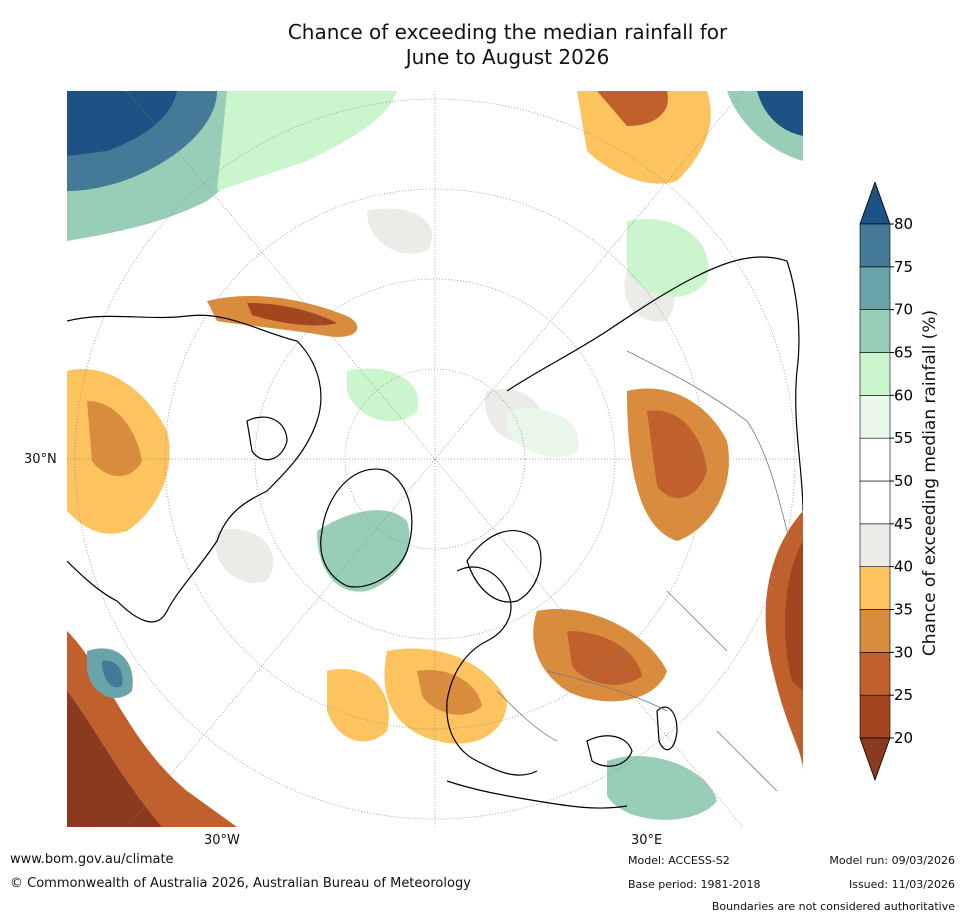  I want to click on colorbar-svg: 20 25 30 35 40 45 50 55 60 65 70 75 80, so click(886, 481).